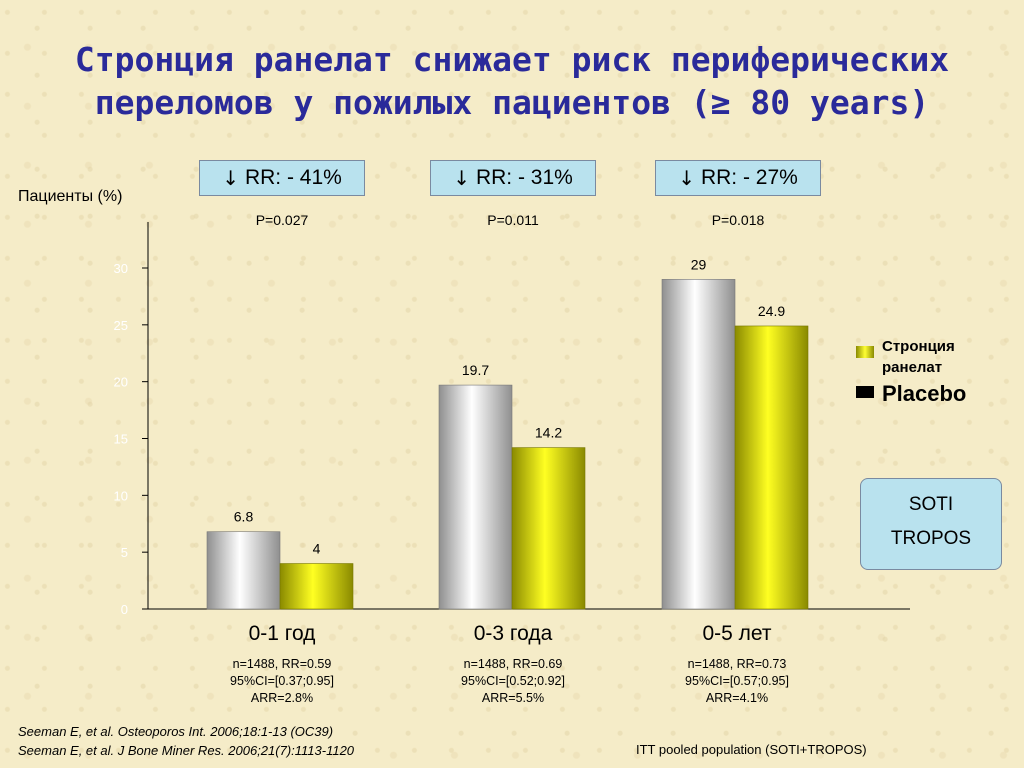 The width and height of the screenshot is (1024, 768). Describe the element at coordinates (737, 664) in the screenshot. I see `stats-n-rr: n=1488, RR=0.73` at that location.